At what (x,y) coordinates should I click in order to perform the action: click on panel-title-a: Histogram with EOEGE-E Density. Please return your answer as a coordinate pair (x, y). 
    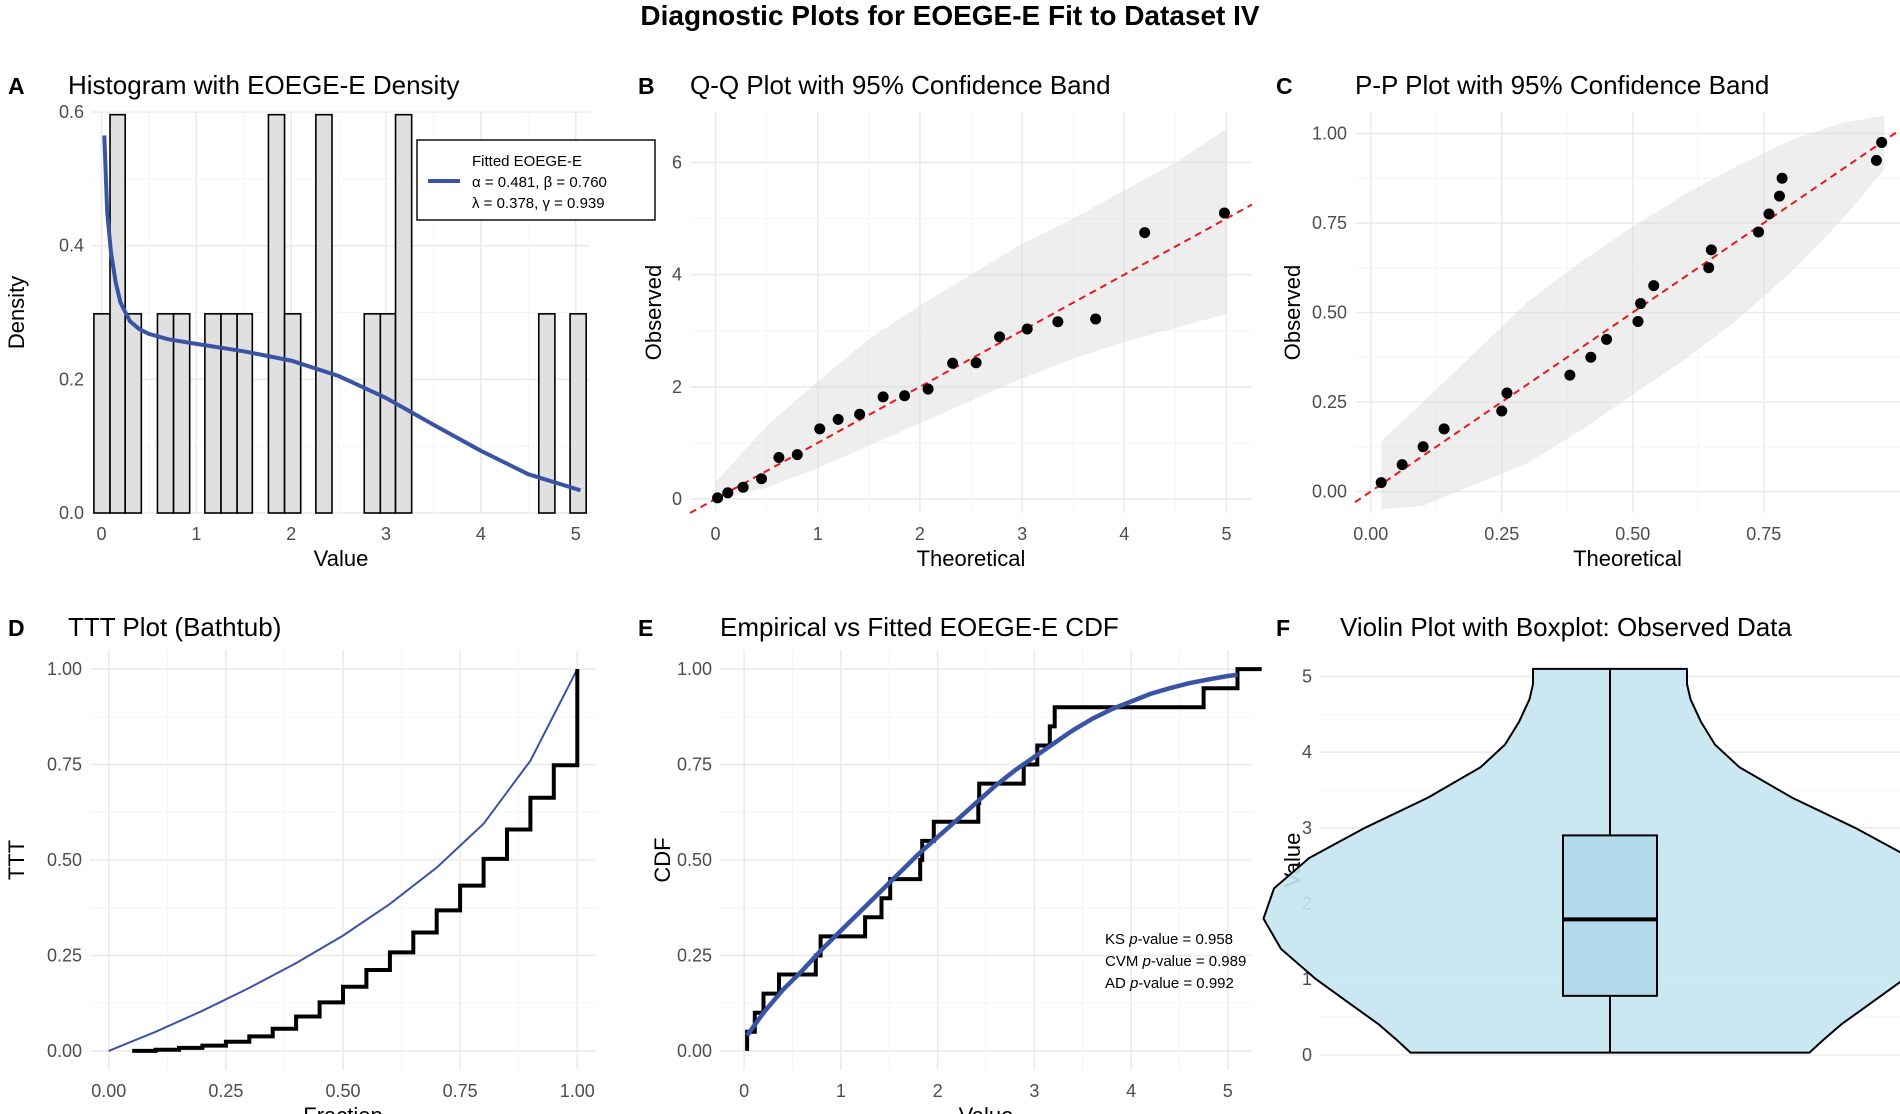
    Looking at the image, I should click on (264, 85).